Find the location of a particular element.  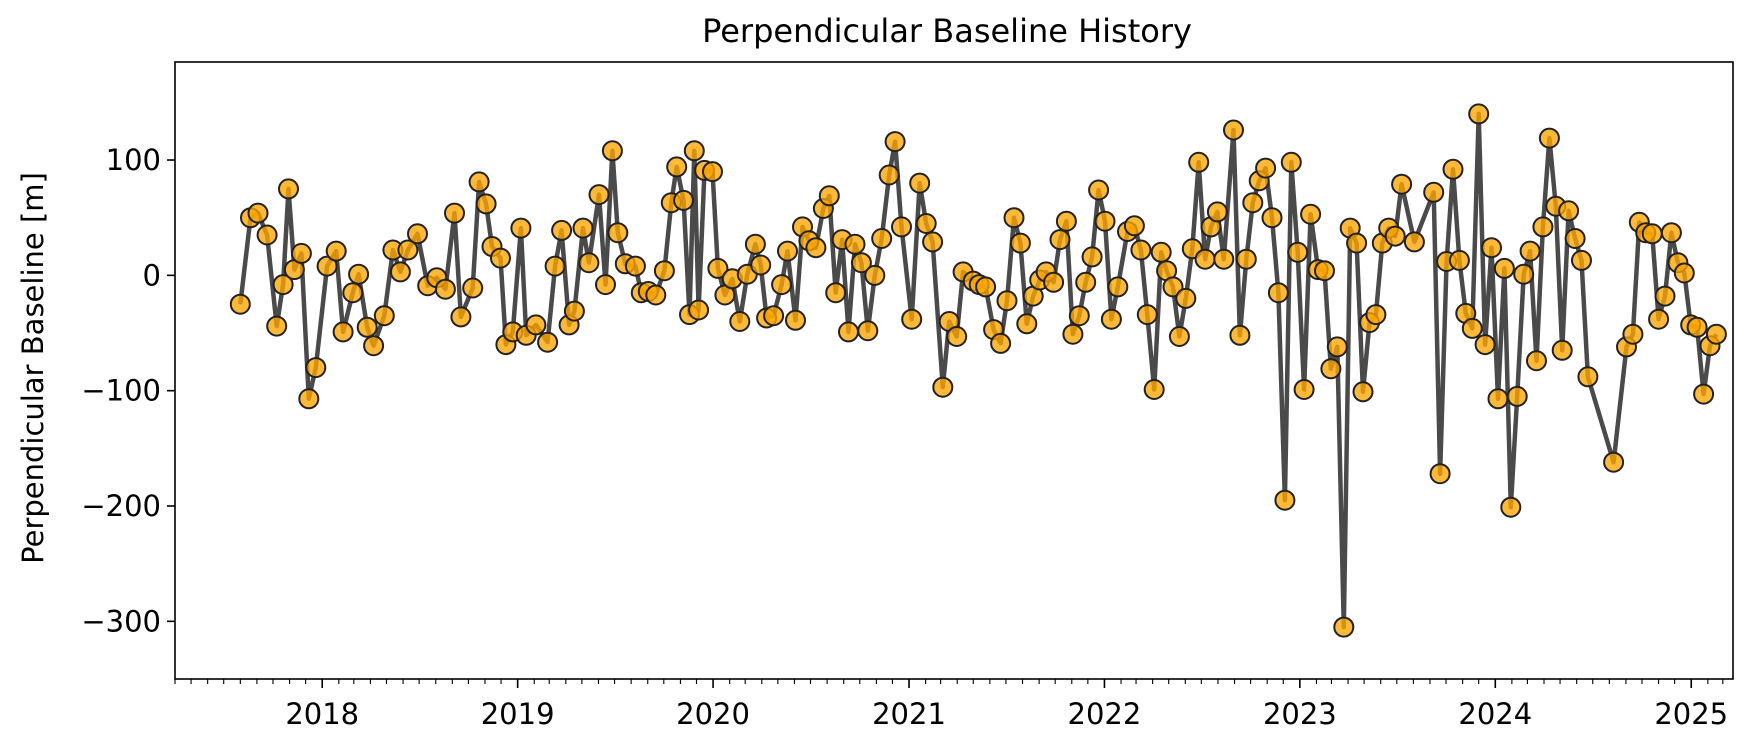

y-tick-label: −200 is located at coordinates (121, 506).